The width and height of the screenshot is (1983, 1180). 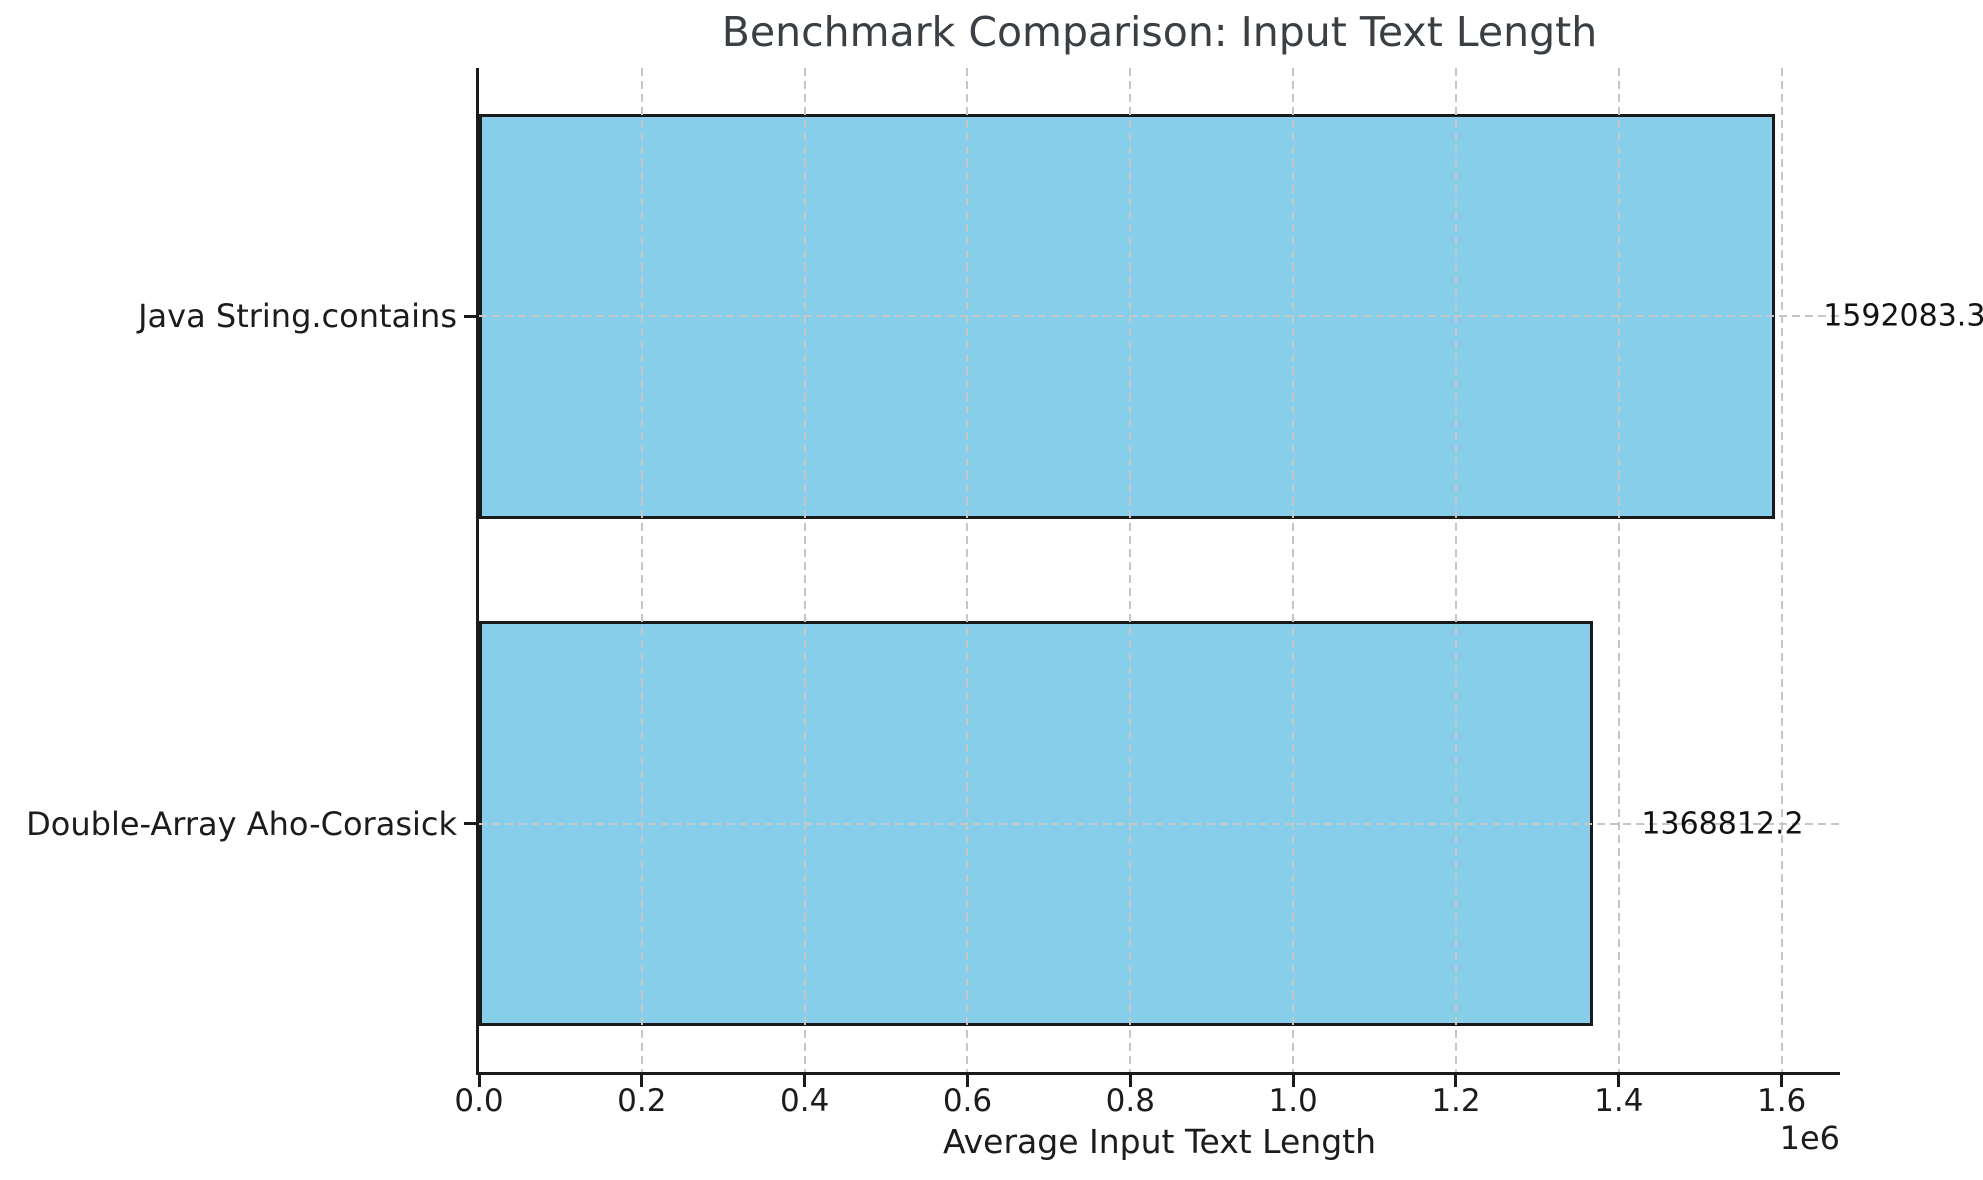 I want to click on x-tick-label: 0.8, so click(x=1130, y=1101).